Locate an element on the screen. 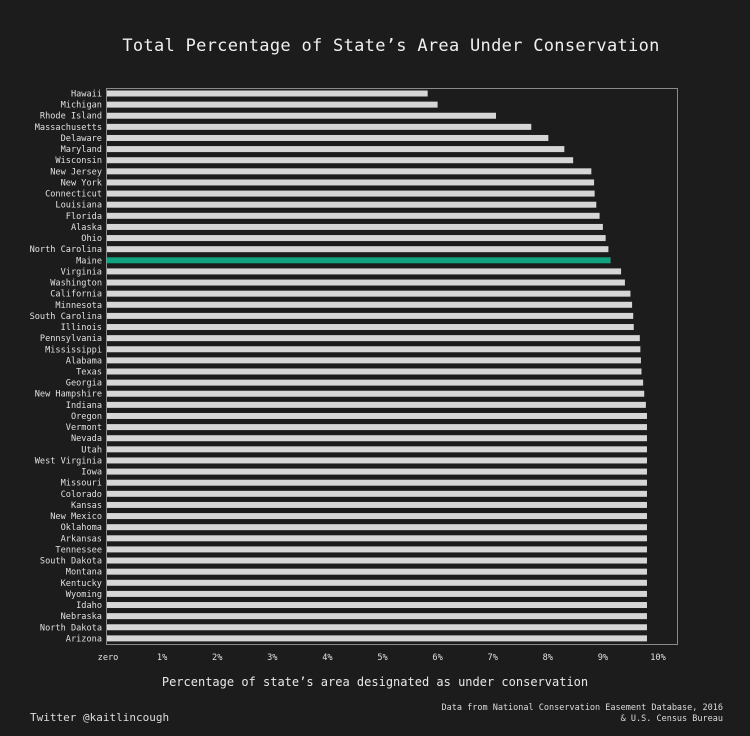 The image size is (750, 736). bar-maryland is located at coordinates (336, 149).